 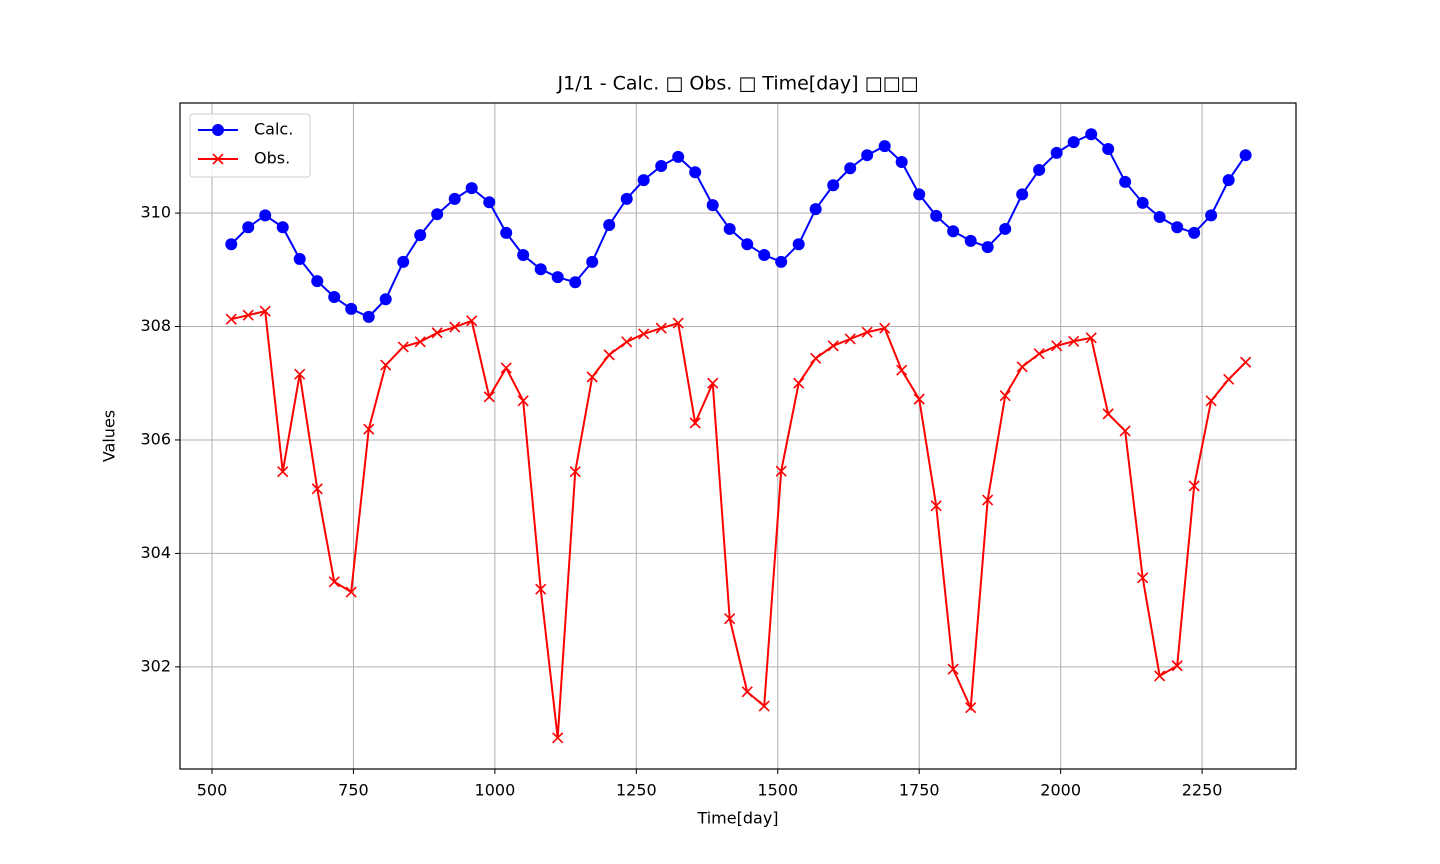 What do you see at coordinates (155, 212) in the screenshot?
I see `y-tick-label: 310` at bounding box center [155, 212].